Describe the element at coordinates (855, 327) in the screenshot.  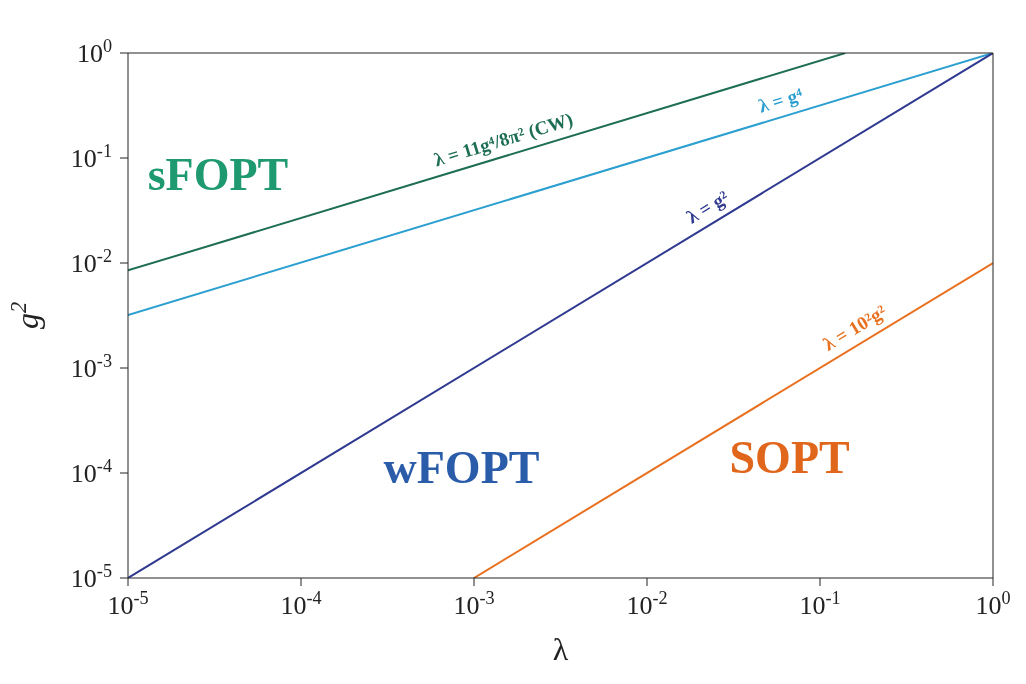
I see `text: λ = 10²g²` at that location.